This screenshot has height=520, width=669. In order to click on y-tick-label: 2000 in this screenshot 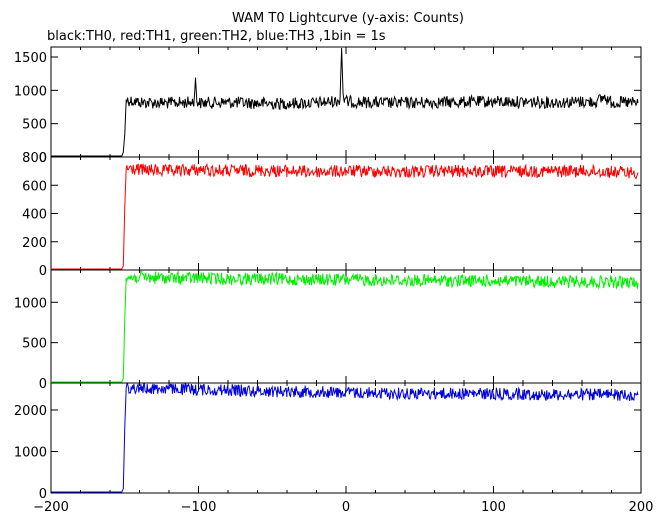, I will do `click(30, 411)`.